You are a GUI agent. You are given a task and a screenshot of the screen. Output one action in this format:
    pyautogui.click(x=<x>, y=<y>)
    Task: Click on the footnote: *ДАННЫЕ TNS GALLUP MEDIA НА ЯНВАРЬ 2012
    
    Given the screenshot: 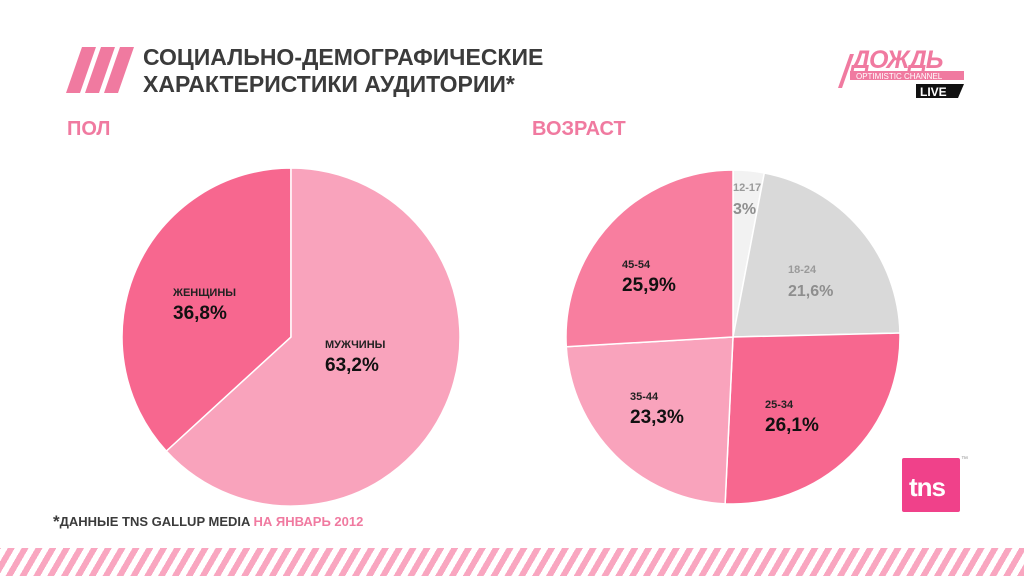 What is the action you would take?
    pyautogui.click(x=208, y=523)
    